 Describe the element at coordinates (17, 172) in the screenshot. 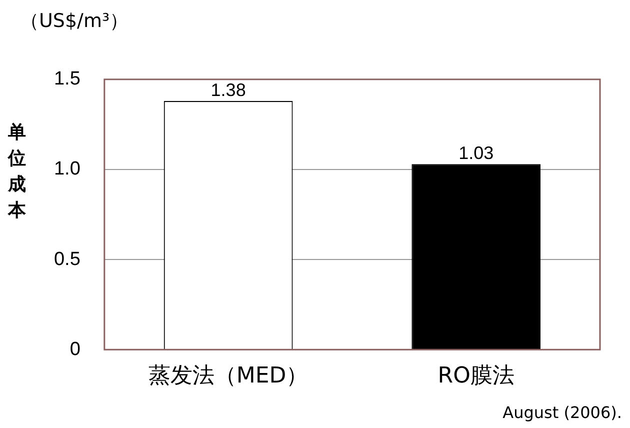

I see `y-axis-title: 单位成本` at that location.